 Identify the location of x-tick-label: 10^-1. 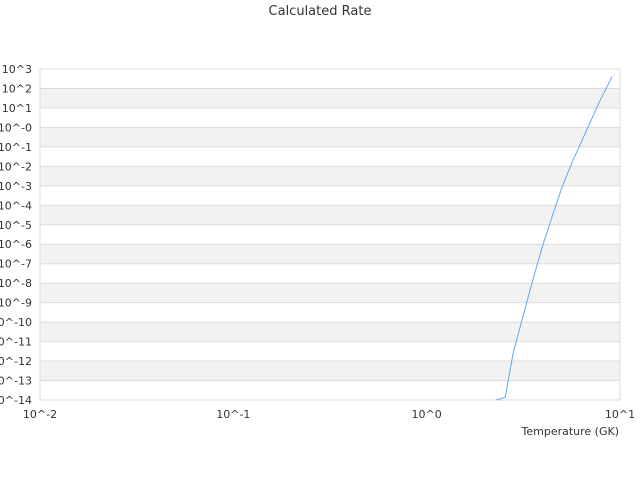
(233, 414).